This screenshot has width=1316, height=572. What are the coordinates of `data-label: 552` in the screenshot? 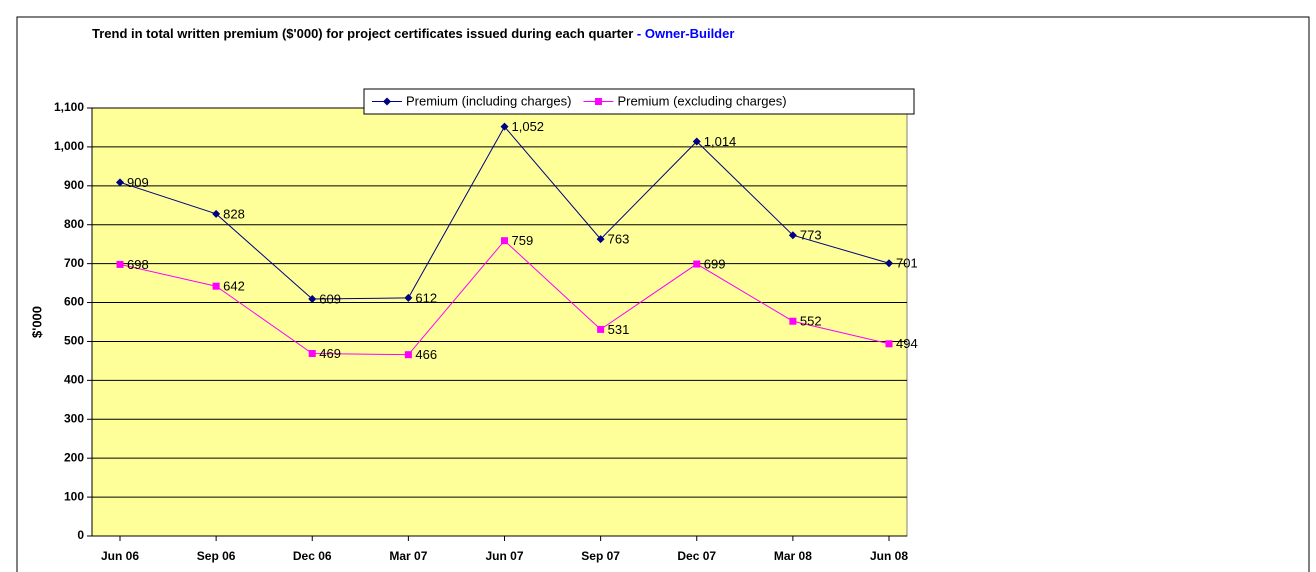 It's located at (811, 321).